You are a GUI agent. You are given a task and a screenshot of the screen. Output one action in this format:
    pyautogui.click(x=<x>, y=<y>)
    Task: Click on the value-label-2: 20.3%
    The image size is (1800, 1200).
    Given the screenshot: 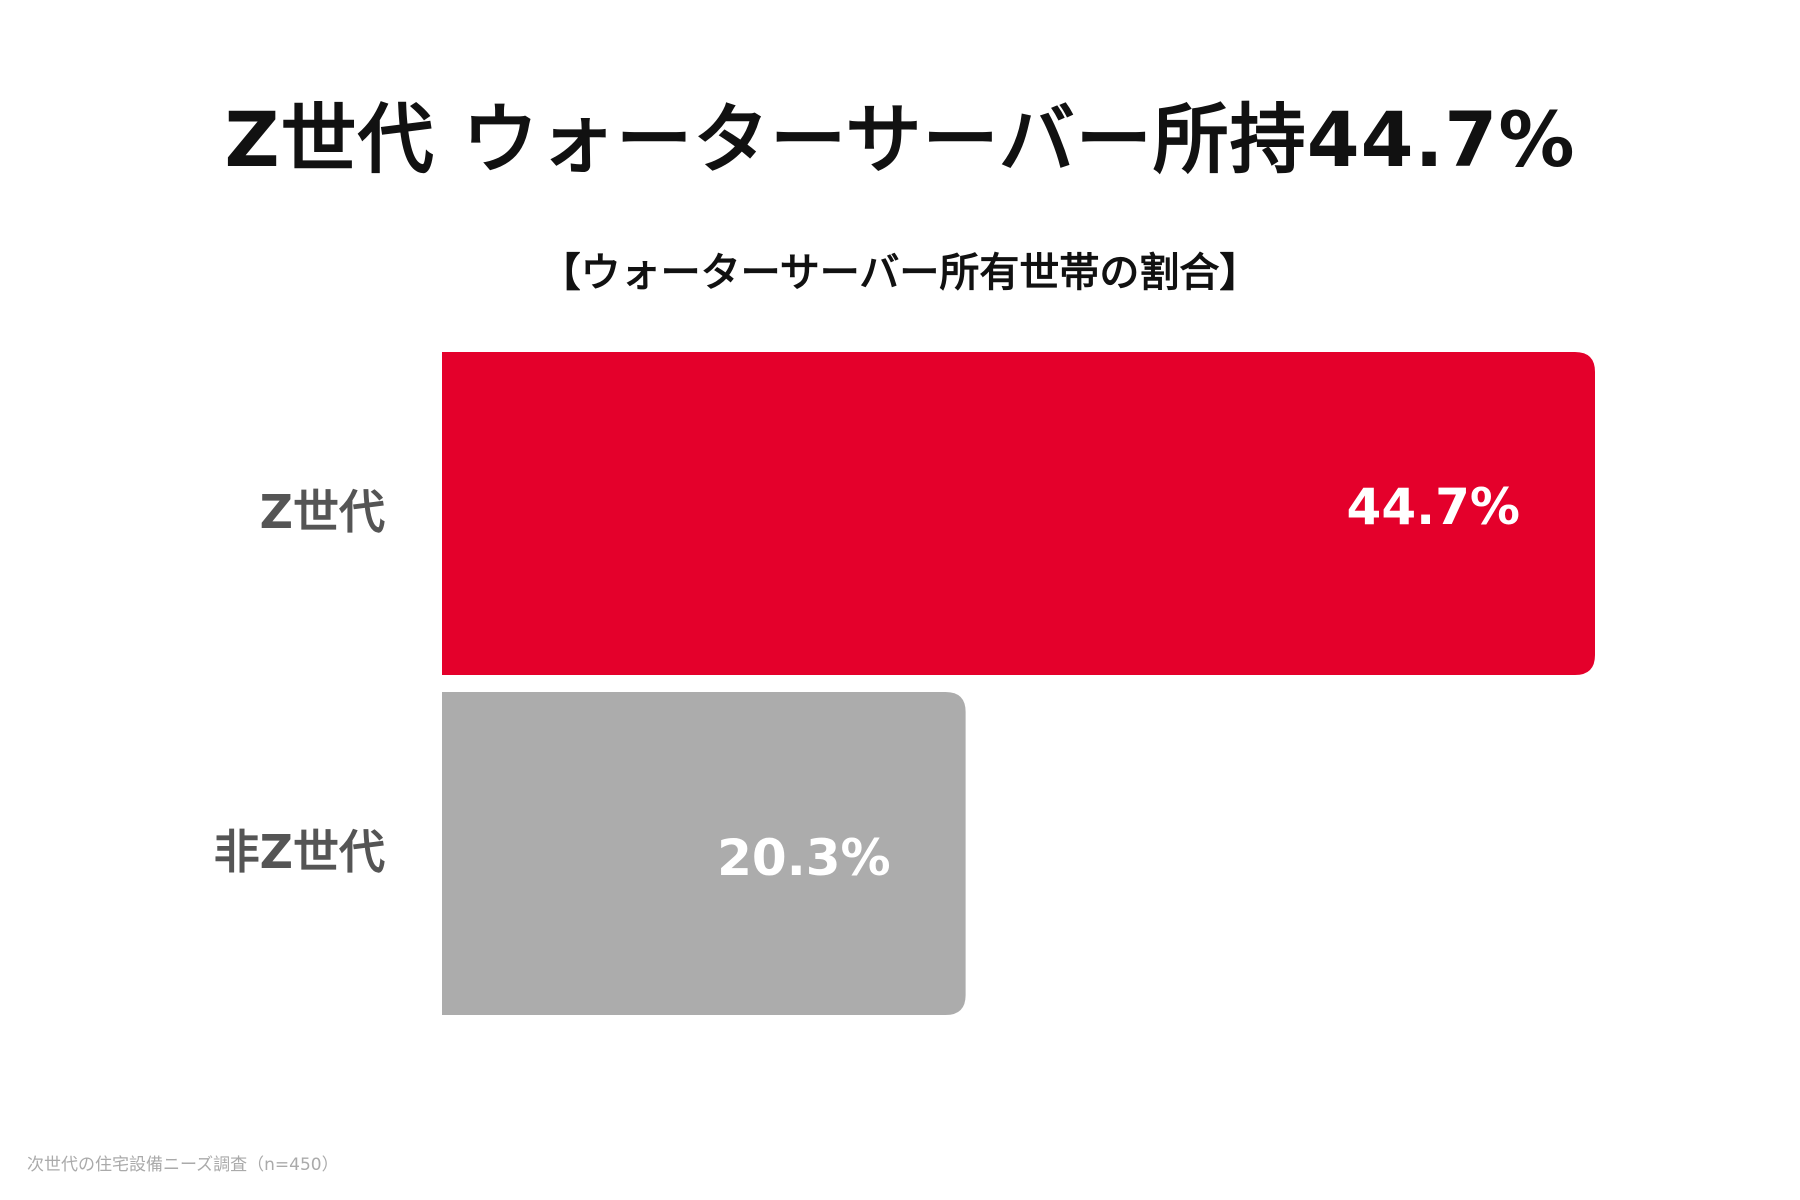 What is the action you would take?
    pyautogui.click(x=803, y=858)
    